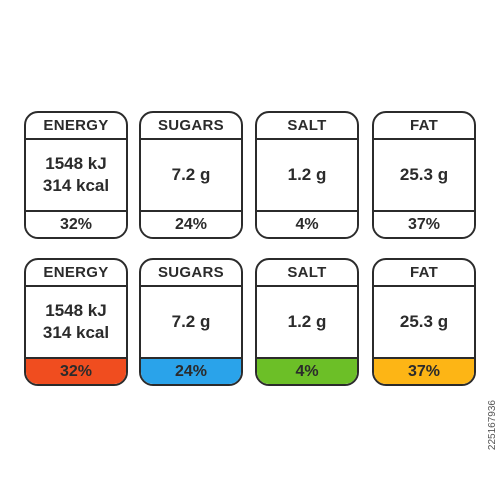 This screenshot has width=500, height=500. I want to click on sugars-label-colored: SUGARS 7.2 g 24%, so click(191, 322).